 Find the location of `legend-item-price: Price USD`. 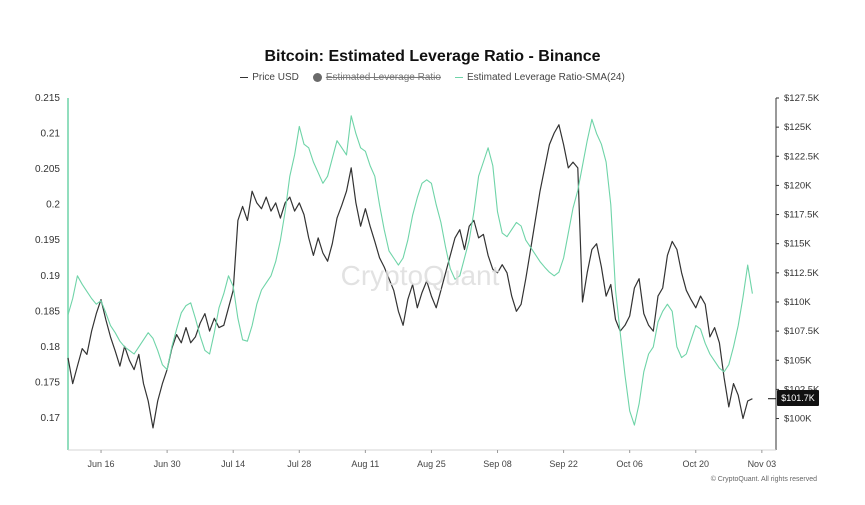

legend-item-price: Price USD is located at coordinates (269, 77).